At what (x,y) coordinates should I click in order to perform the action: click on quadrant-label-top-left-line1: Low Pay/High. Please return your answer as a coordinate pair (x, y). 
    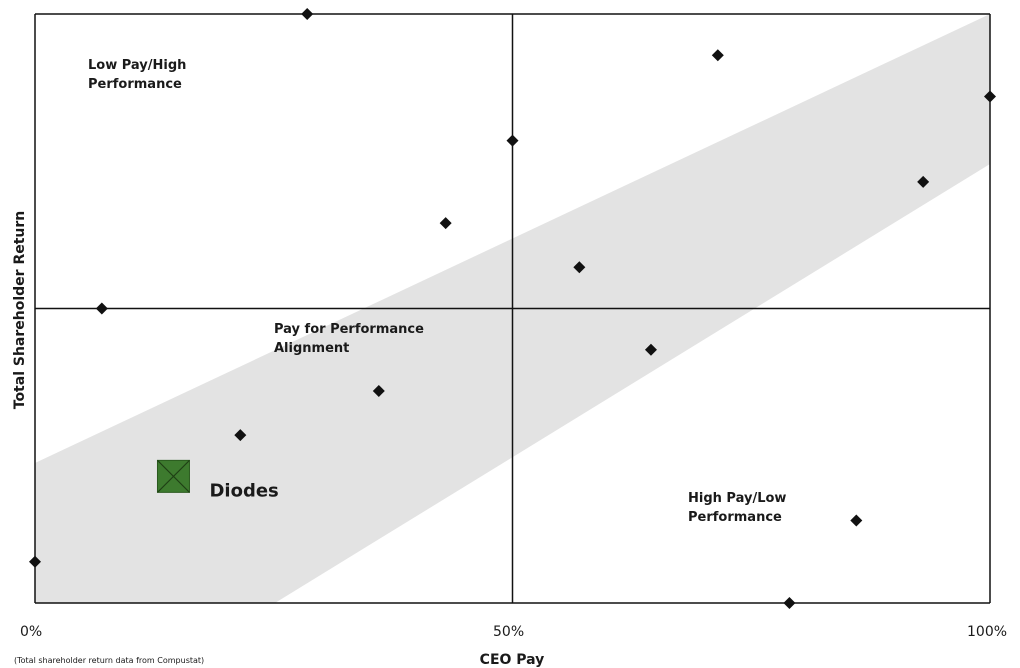
    Looking at the image, I should click on (137, 65).